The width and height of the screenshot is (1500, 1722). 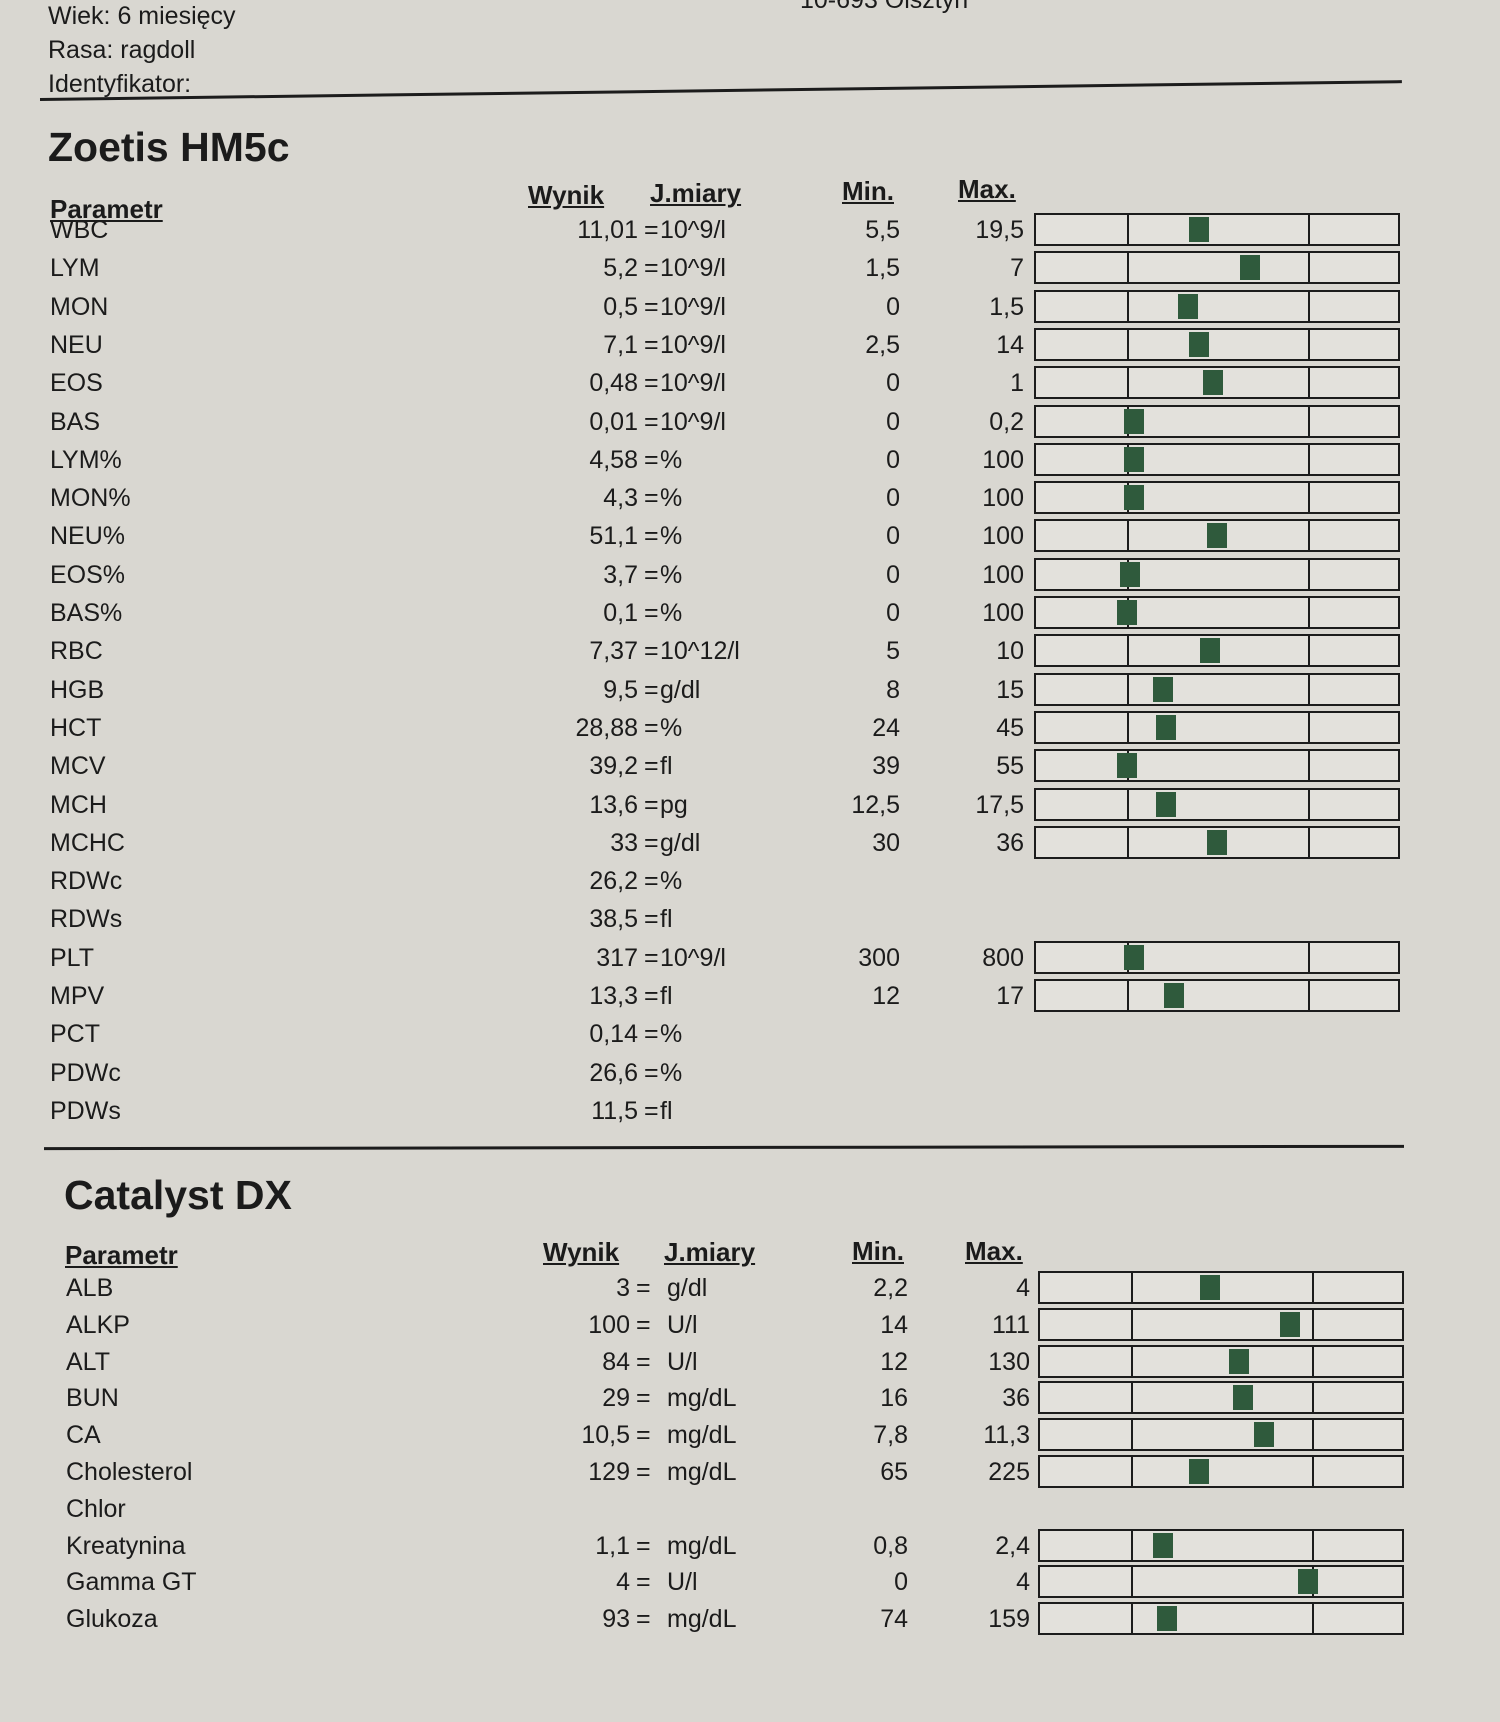 I want to click on max-value: 45, so click(x=1010, y=727).